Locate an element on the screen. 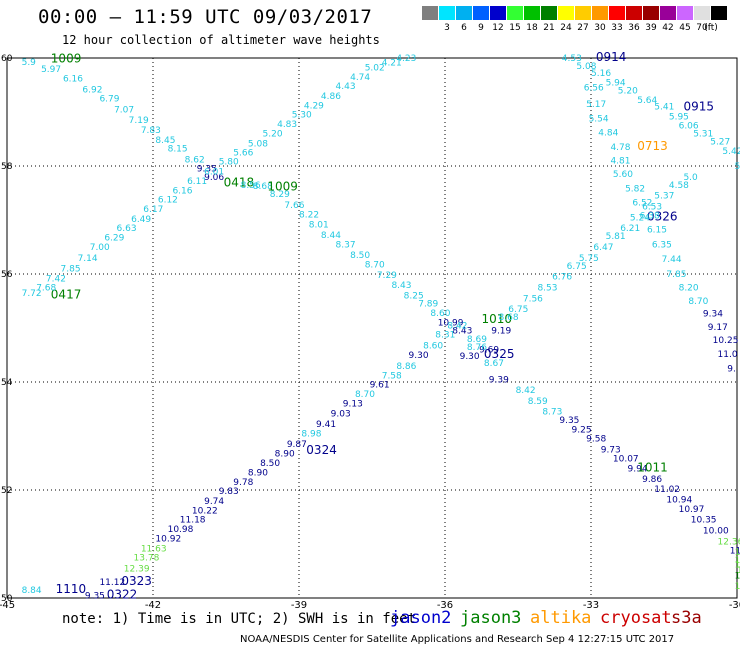 This screenshot has width=740, height=650. wave-height-label: 10.07 is located at coordinates (626, 460).